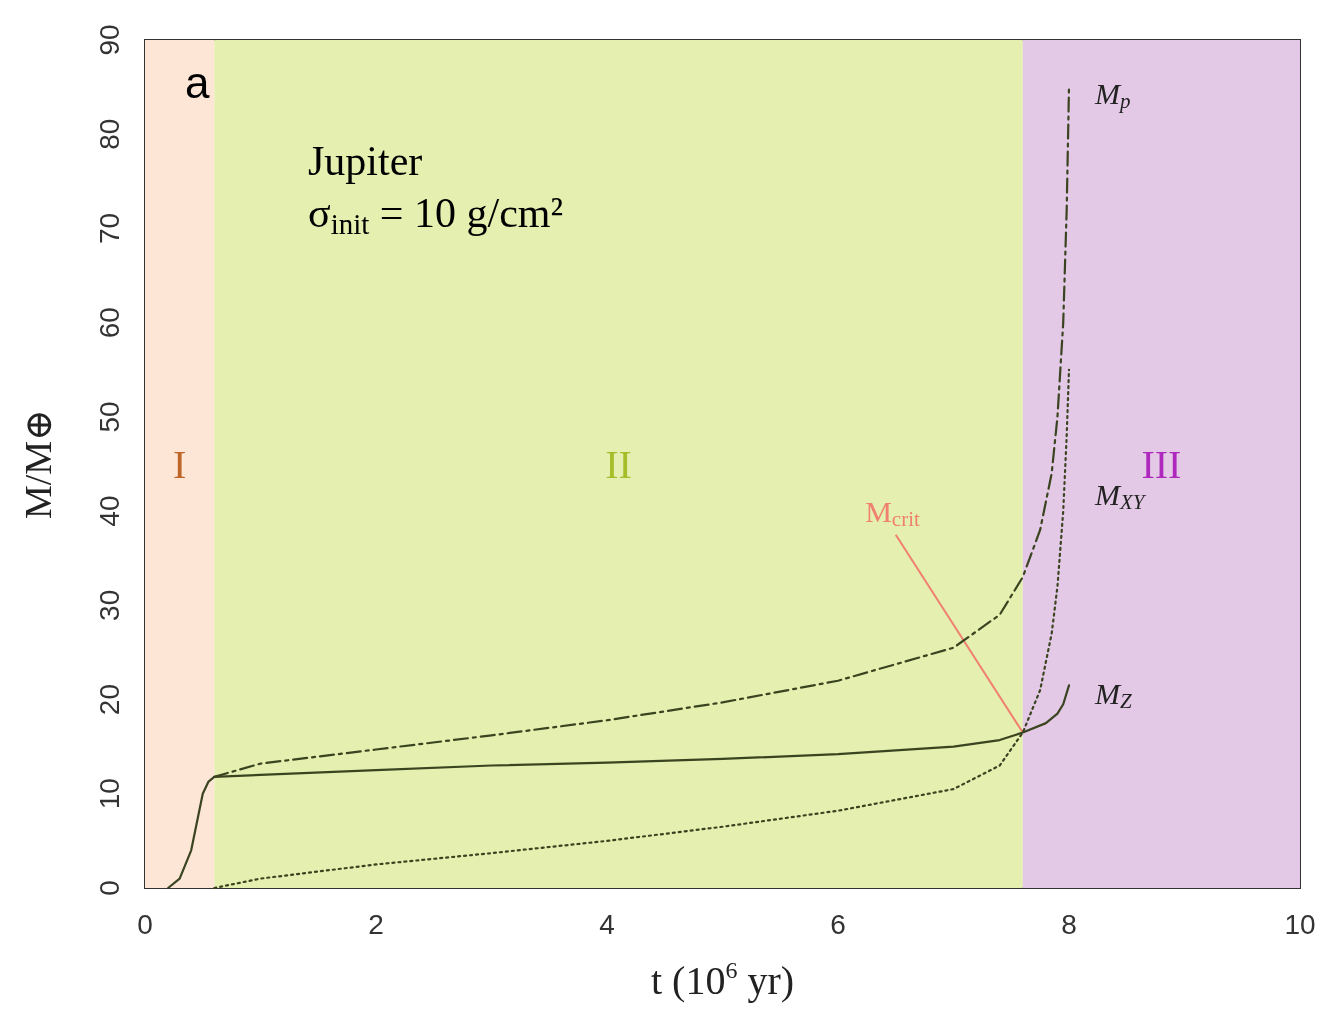  I want to click on y-tick-label: 10, so click(109, 794).